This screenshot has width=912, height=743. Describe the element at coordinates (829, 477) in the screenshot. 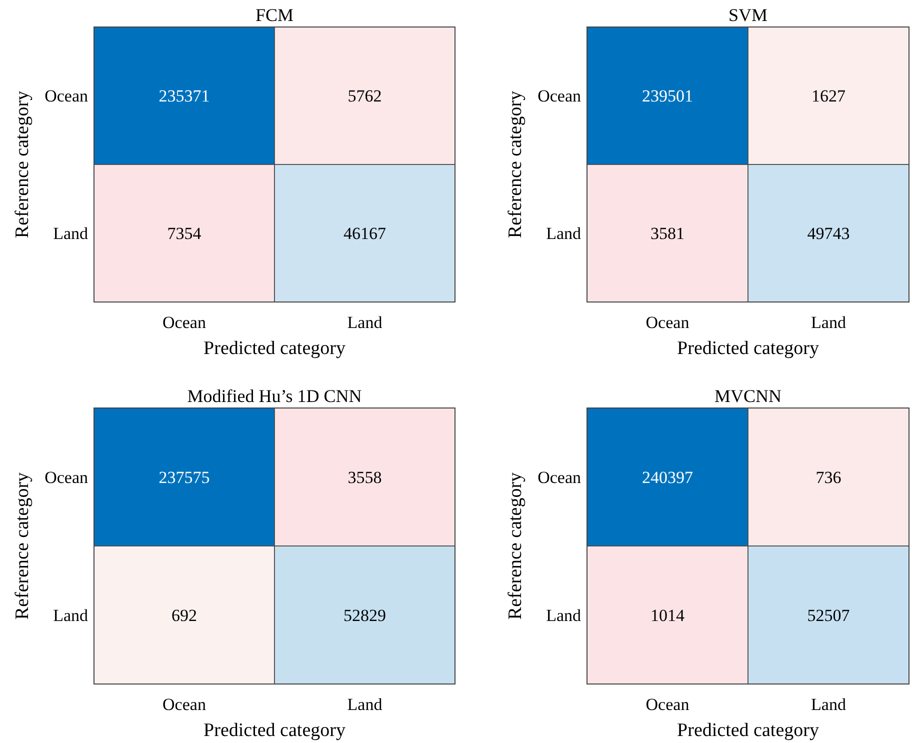

I see `data-label: 736` at that location.